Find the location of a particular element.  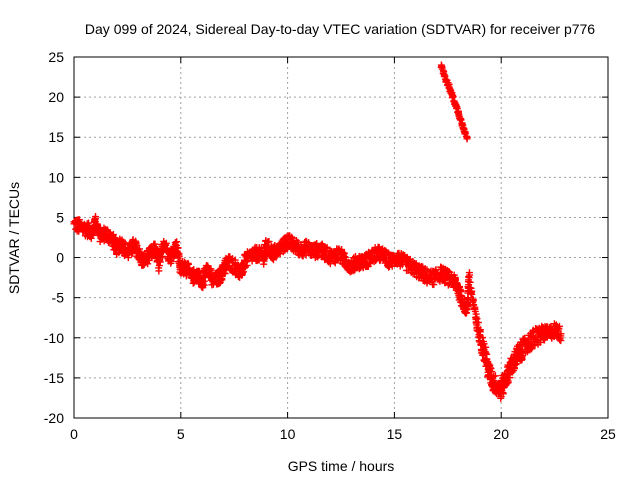

y-tick-label: 15 is located at coordinates (56, 137).